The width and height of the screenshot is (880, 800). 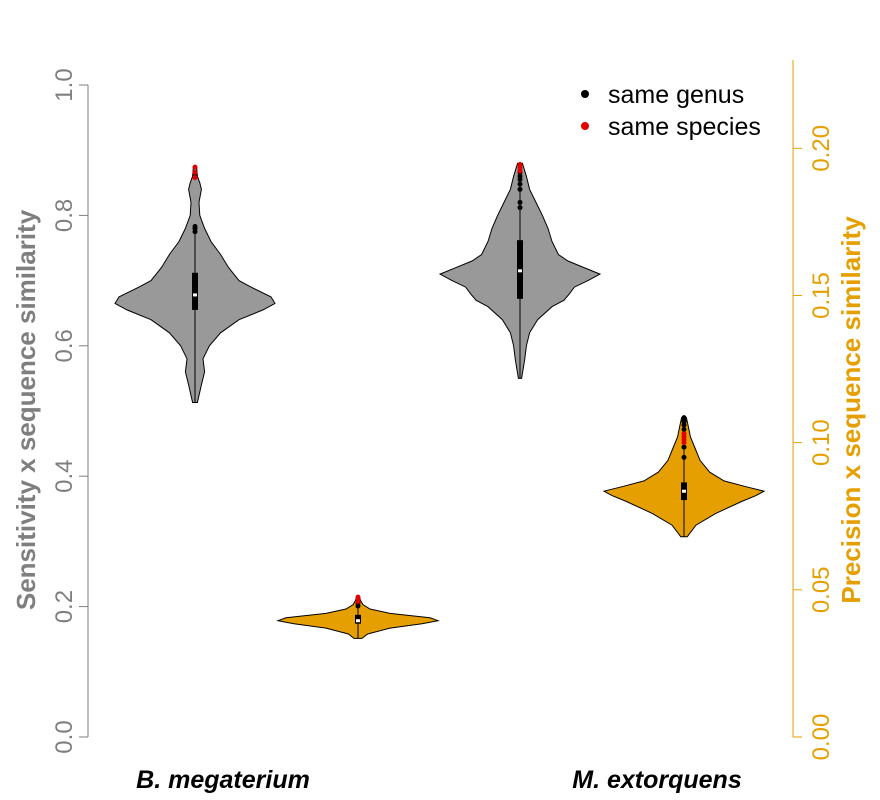 I want to click on violin-iqr-box, so click(x=195, y=291).